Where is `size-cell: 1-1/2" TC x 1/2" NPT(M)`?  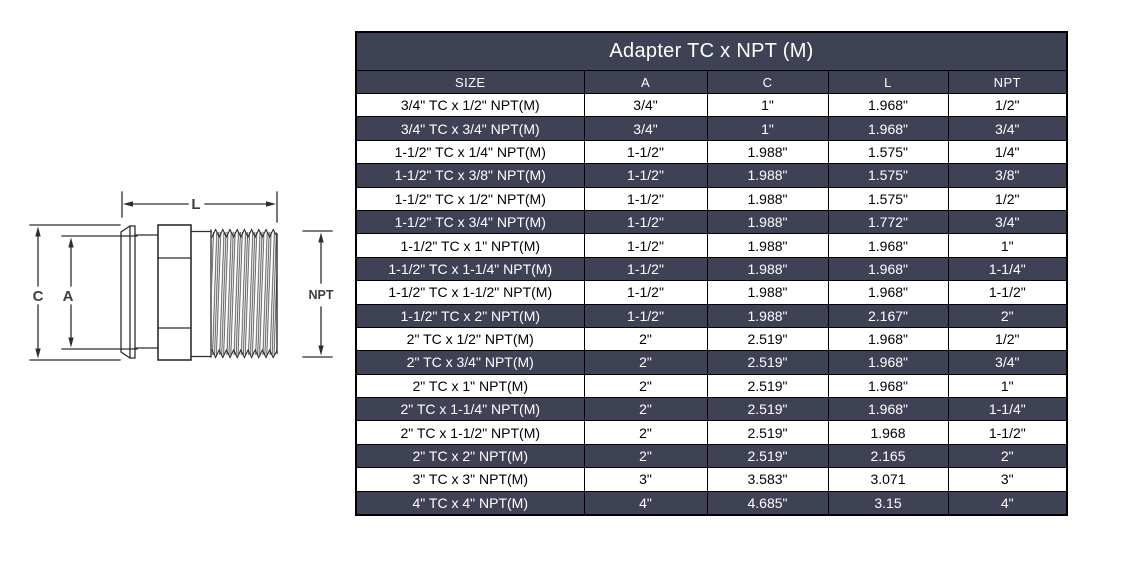 size-cell: 1-1/2" TC x 1/2" NPT(M) is located at coordinates (470, 198).